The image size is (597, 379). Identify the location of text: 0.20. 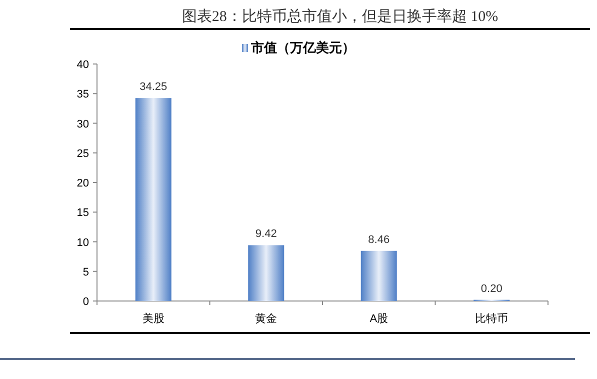
(491, 288).